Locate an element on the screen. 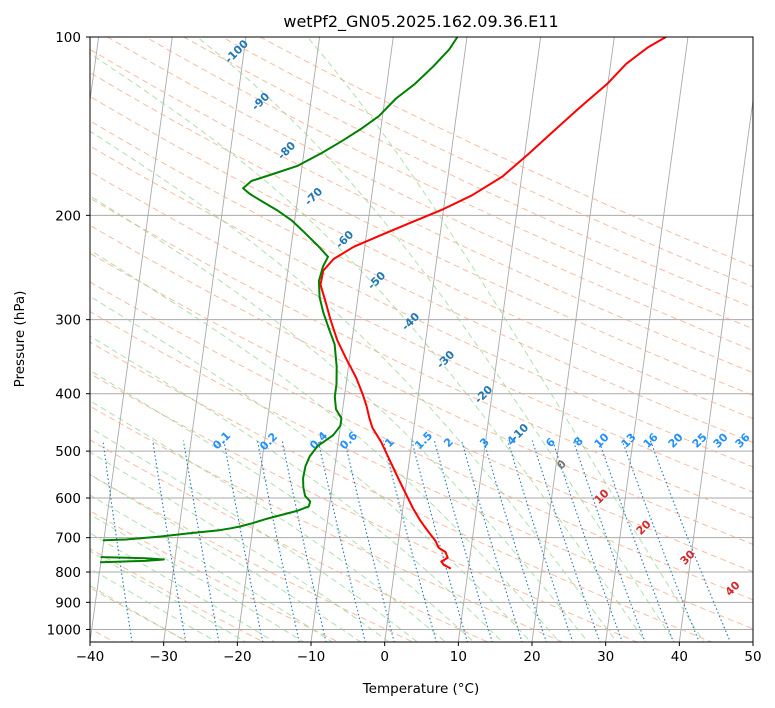 This screenshot has height=708, width=775. mixing-ratio-label: 10 is located at coordinates (602, 440).